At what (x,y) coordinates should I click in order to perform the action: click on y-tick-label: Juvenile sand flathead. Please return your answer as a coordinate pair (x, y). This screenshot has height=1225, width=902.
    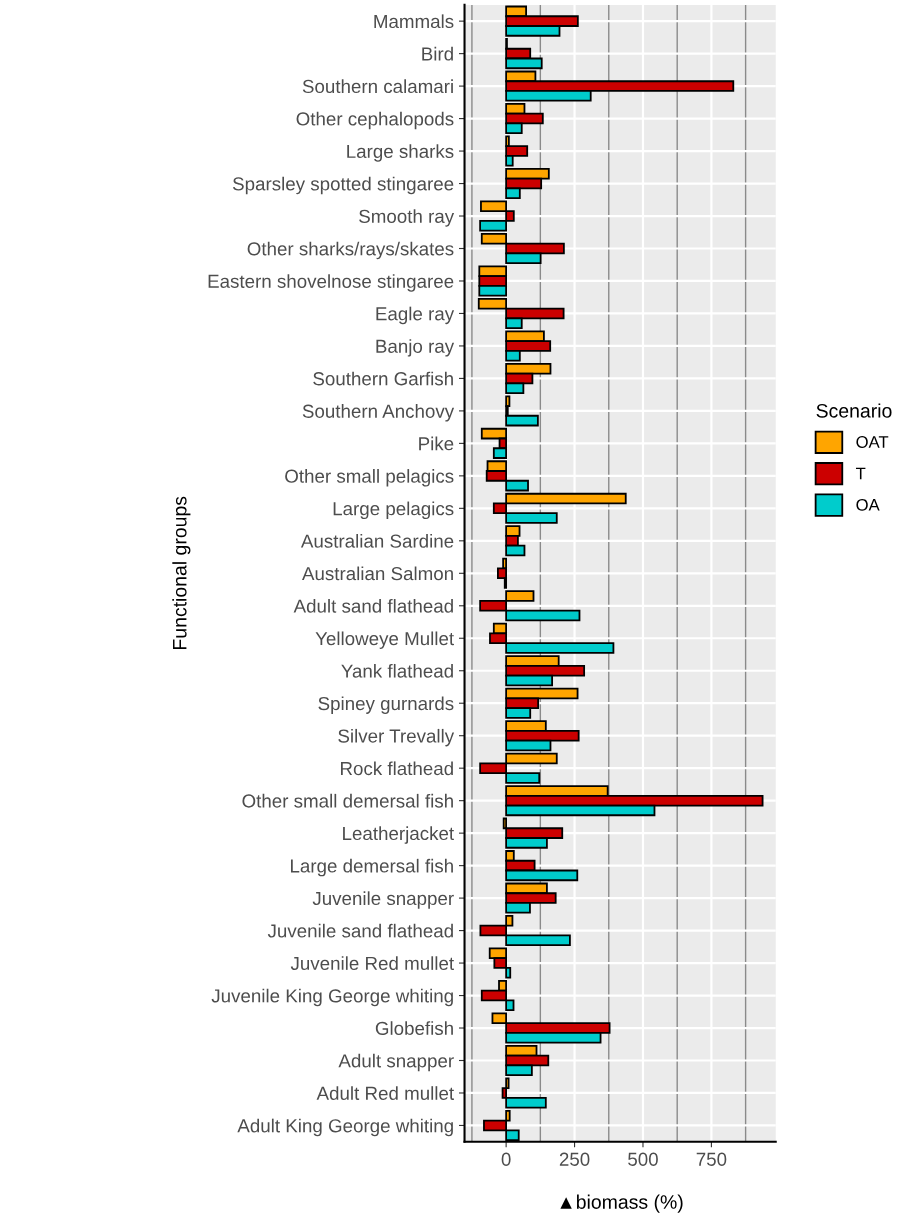
    Looking at the image, I should click on (360, 930).